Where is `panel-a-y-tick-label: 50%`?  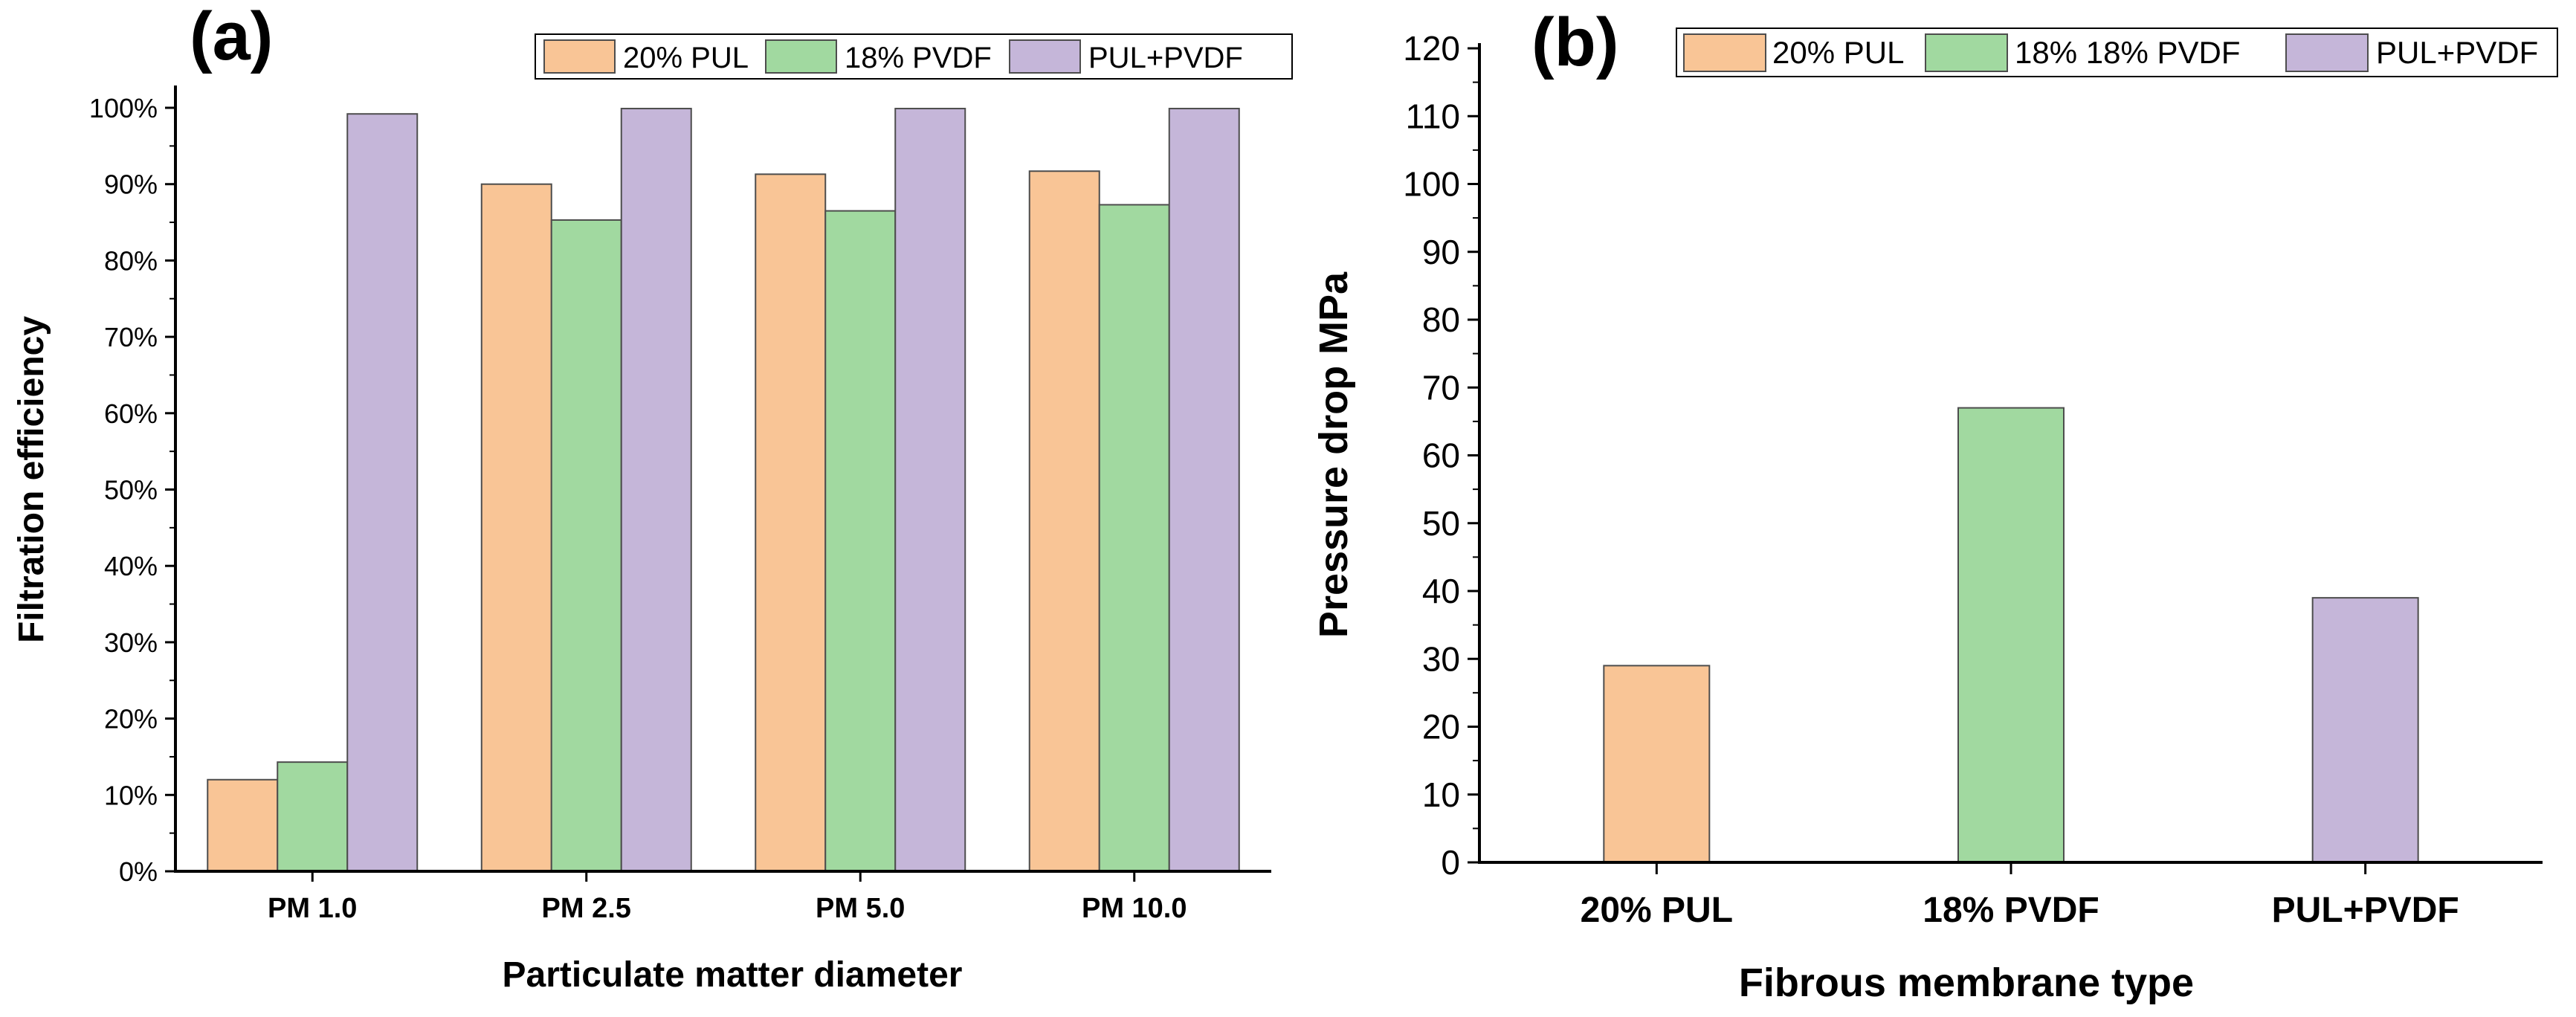
panel-a-y-tick-label: 50% is located at coordinates (131, 491).